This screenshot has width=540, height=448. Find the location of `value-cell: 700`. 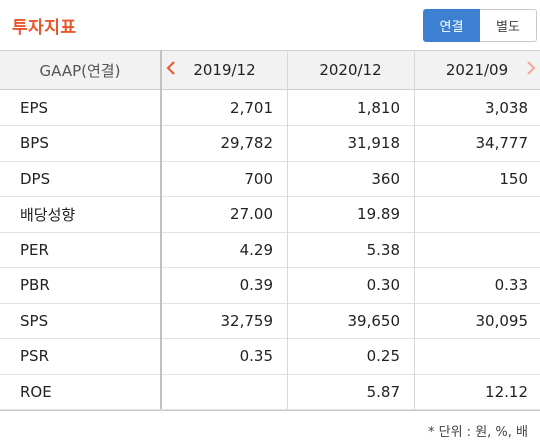

value-cell: 700 is located at coordinates (258, 178).